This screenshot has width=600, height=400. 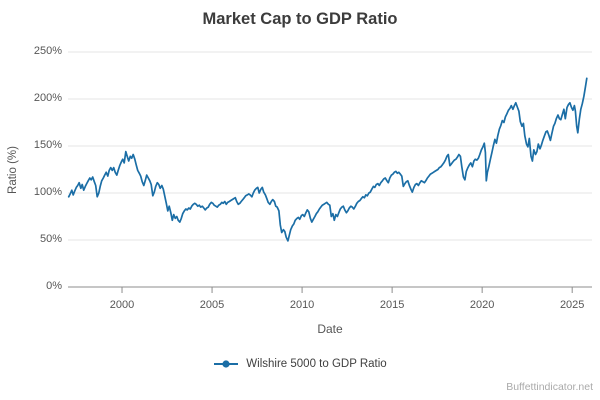 I want to click on legend: Wilshire 5000 to GDP Ratio, so click(x=300, y=364).